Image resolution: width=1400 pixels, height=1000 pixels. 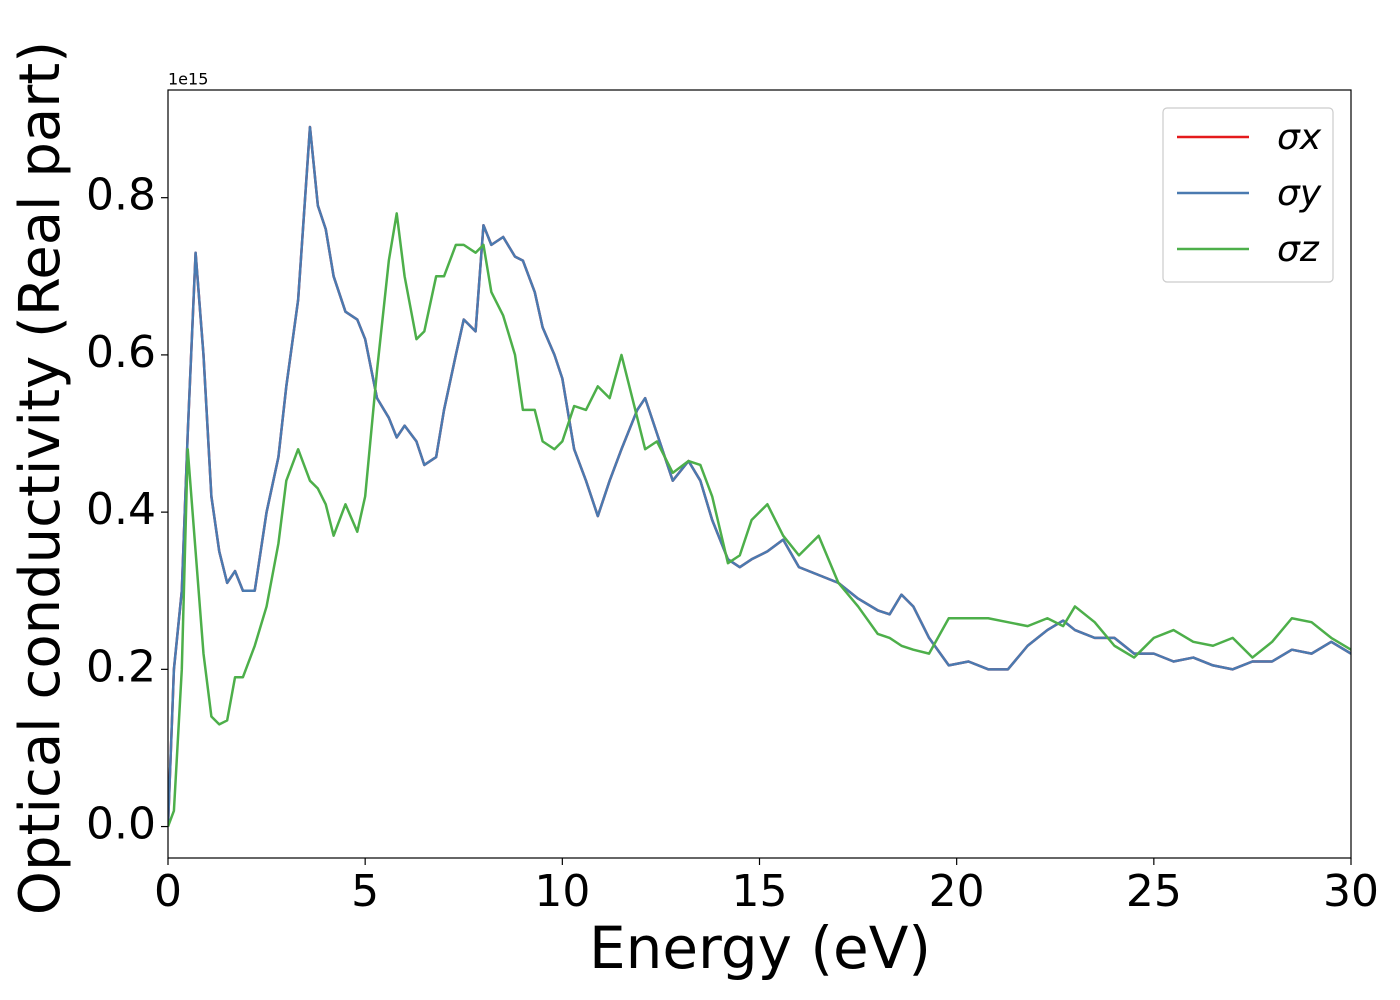 I want to click on legend-label: σy, so click(x=1299, y=193).